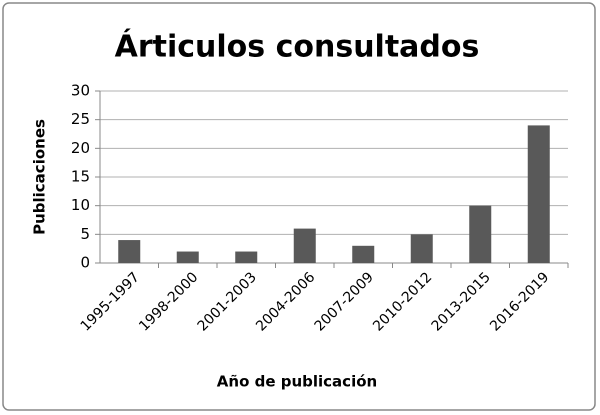  Describe the element at coordinates (85, 234) in the screenshot. I see `y-tick-label: 5` at that location.